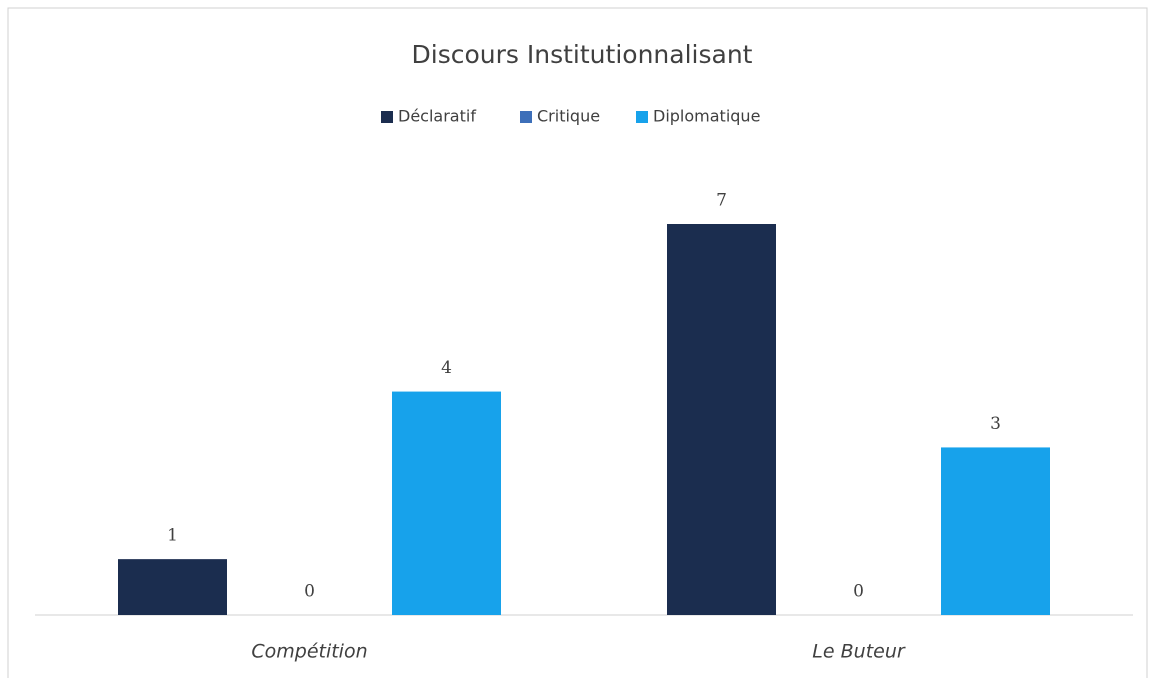 The image size is (1156, 678). What do you see at coordinates (437, 116) in the screenshot?
I see `legend-label: Déclaratif` at bounding box center [437, 116].